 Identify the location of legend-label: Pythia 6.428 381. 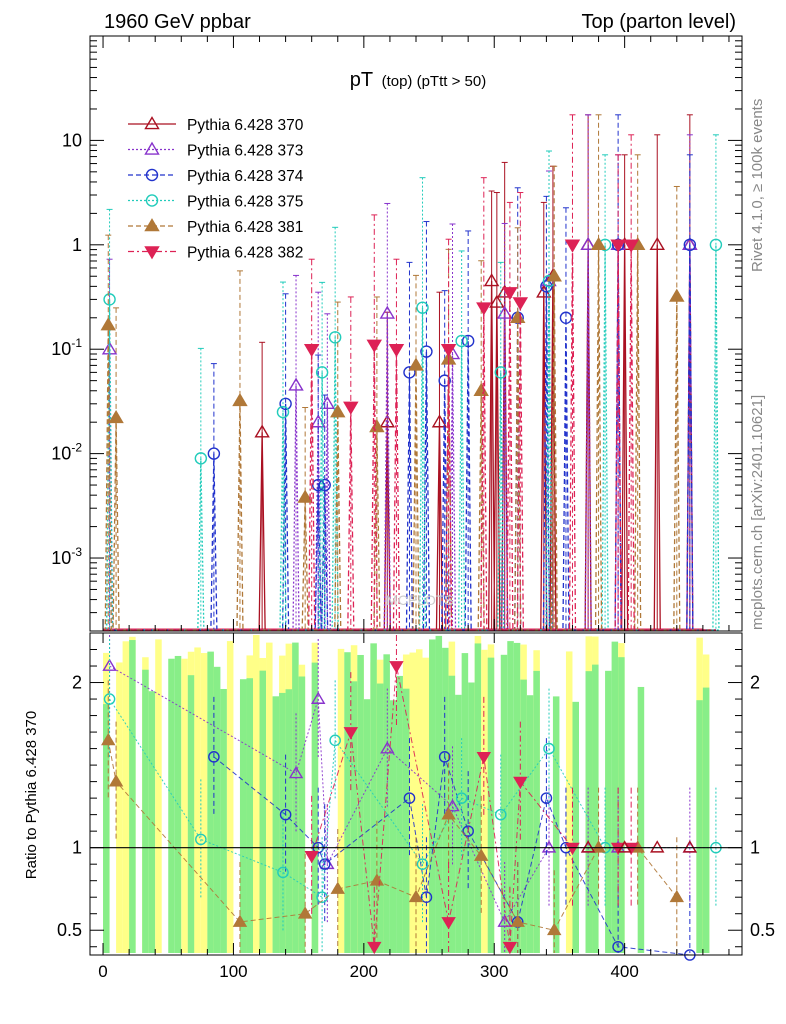
(245, 227).